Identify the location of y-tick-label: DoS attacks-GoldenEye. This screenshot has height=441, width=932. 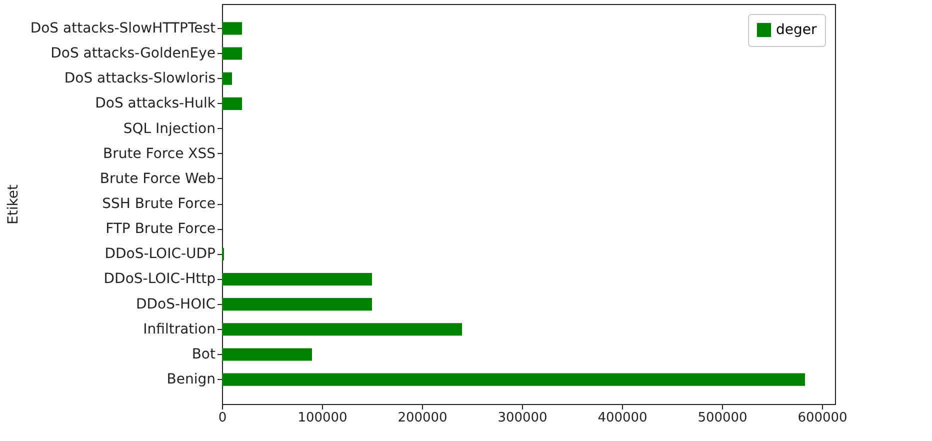
(133, 54).